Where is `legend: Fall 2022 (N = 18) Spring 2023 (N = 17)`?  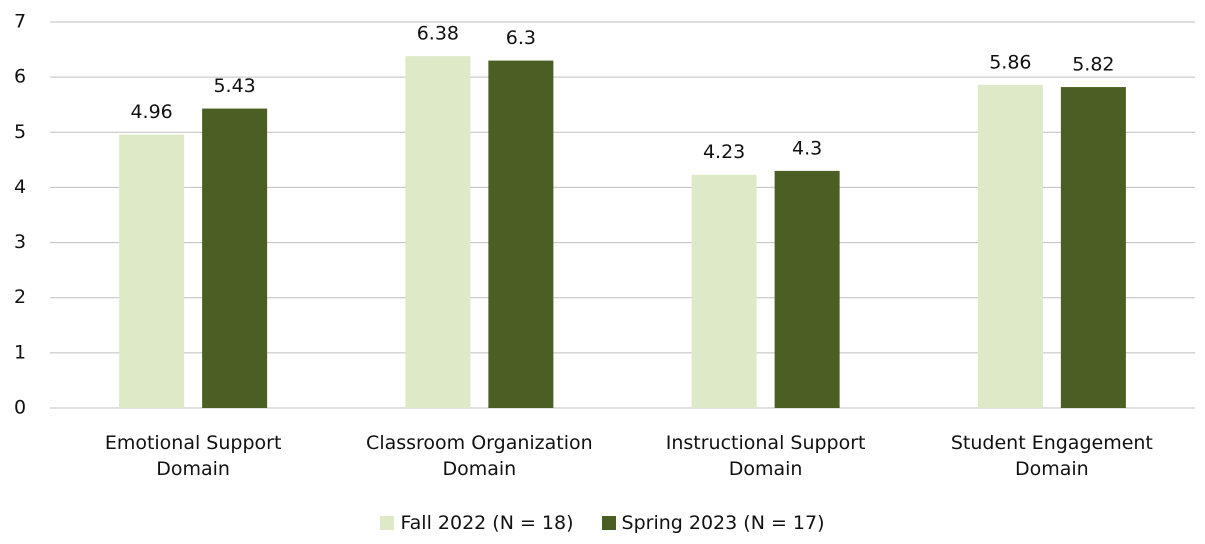
legend: Fall 2022 (N = 18) Spring 2023 (N = 17) is located at coordinates (602, 523).